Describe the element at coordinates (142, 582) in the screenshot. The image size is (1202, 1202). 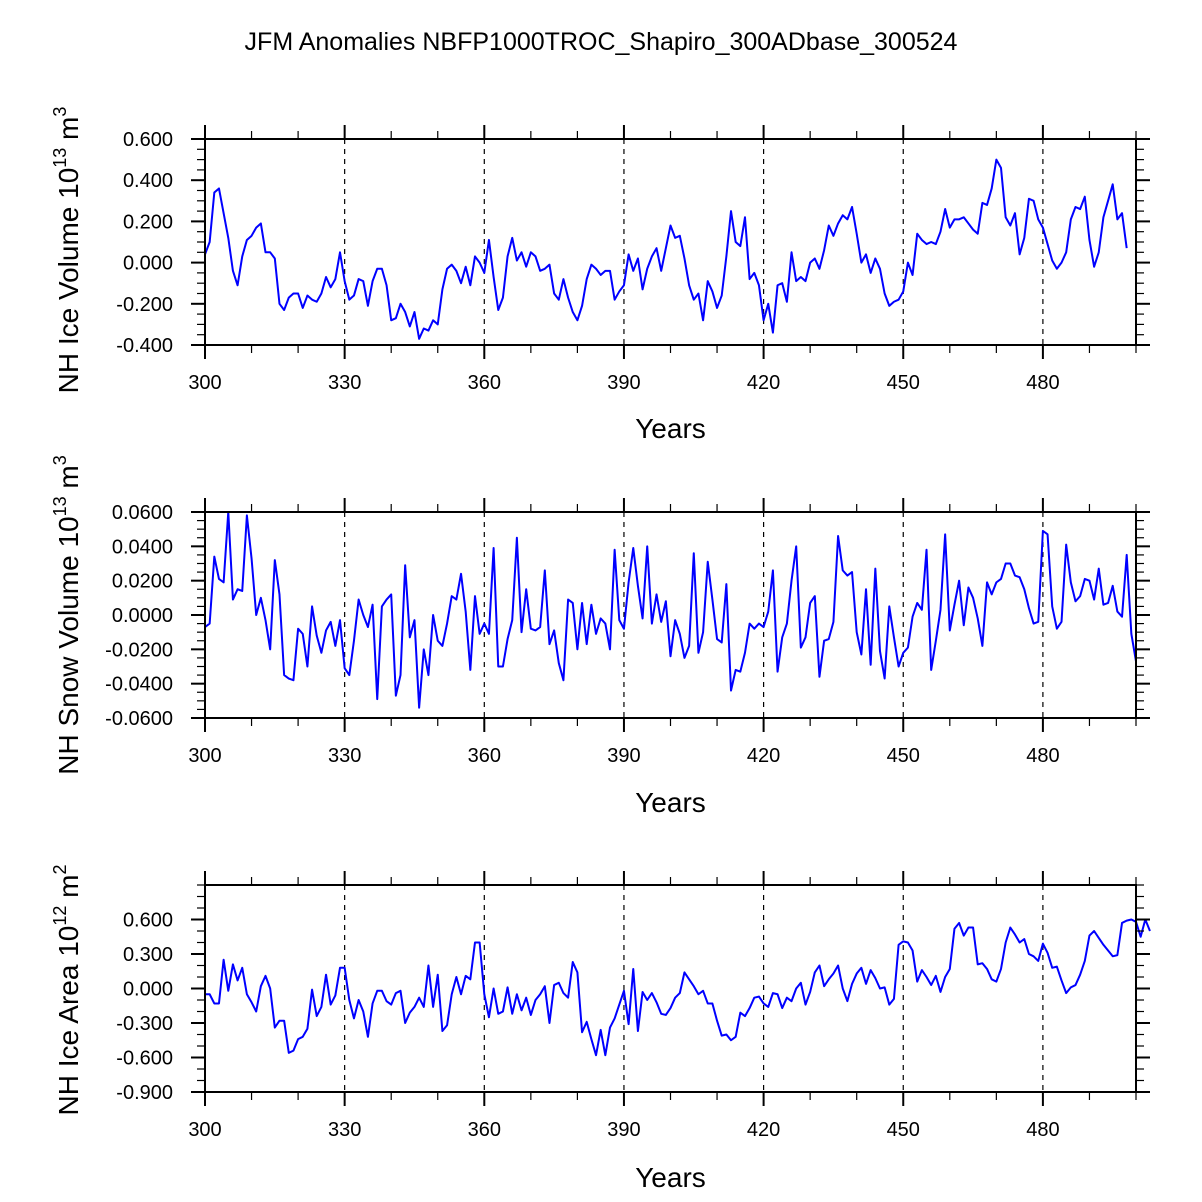
I see `y-tick-label: 0.0200` at that location.